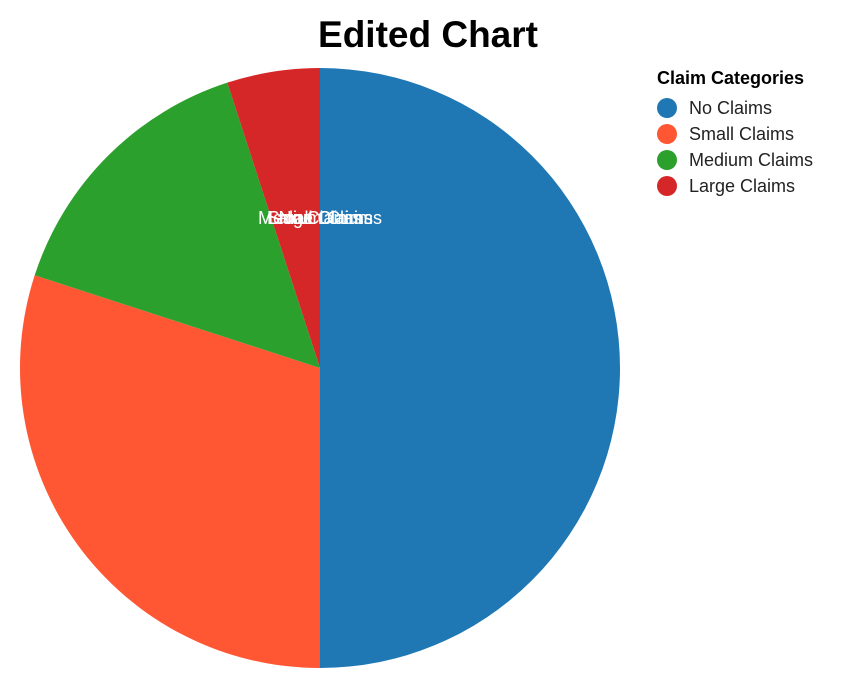 The image size is (856, 688). What do you see at coordinates (731, 78) in the screenshot?
I see `legend-title: Claim Categories` at bounding box center [731, 78].